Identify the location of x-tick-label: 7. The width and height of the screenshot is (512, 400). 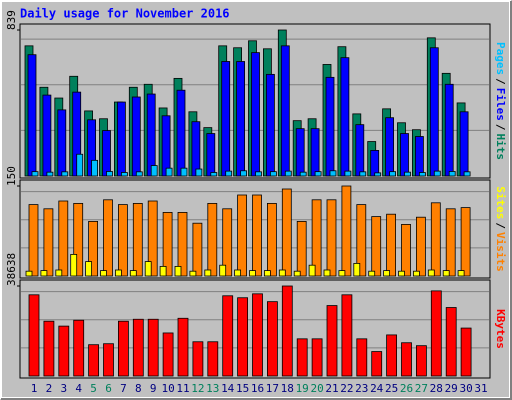
(123, 388).